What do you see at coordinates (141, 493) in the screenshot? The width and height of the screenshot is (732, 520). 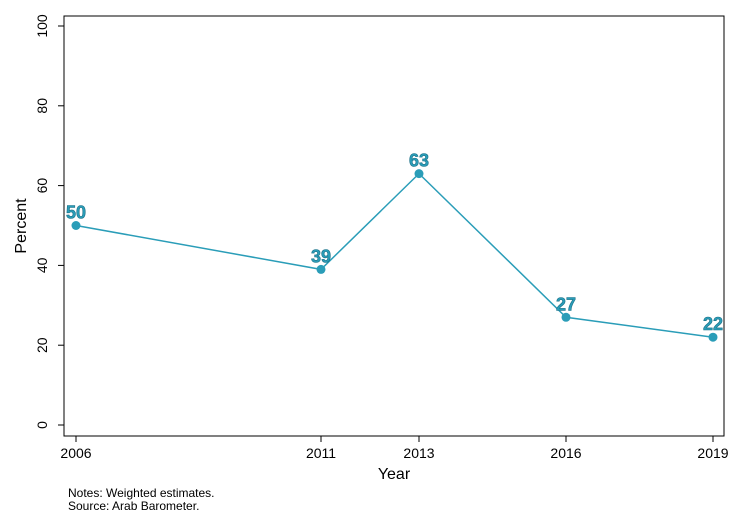 I see `notes-line: Notes: Weighted estimates.` at bounding box center [141, 493].